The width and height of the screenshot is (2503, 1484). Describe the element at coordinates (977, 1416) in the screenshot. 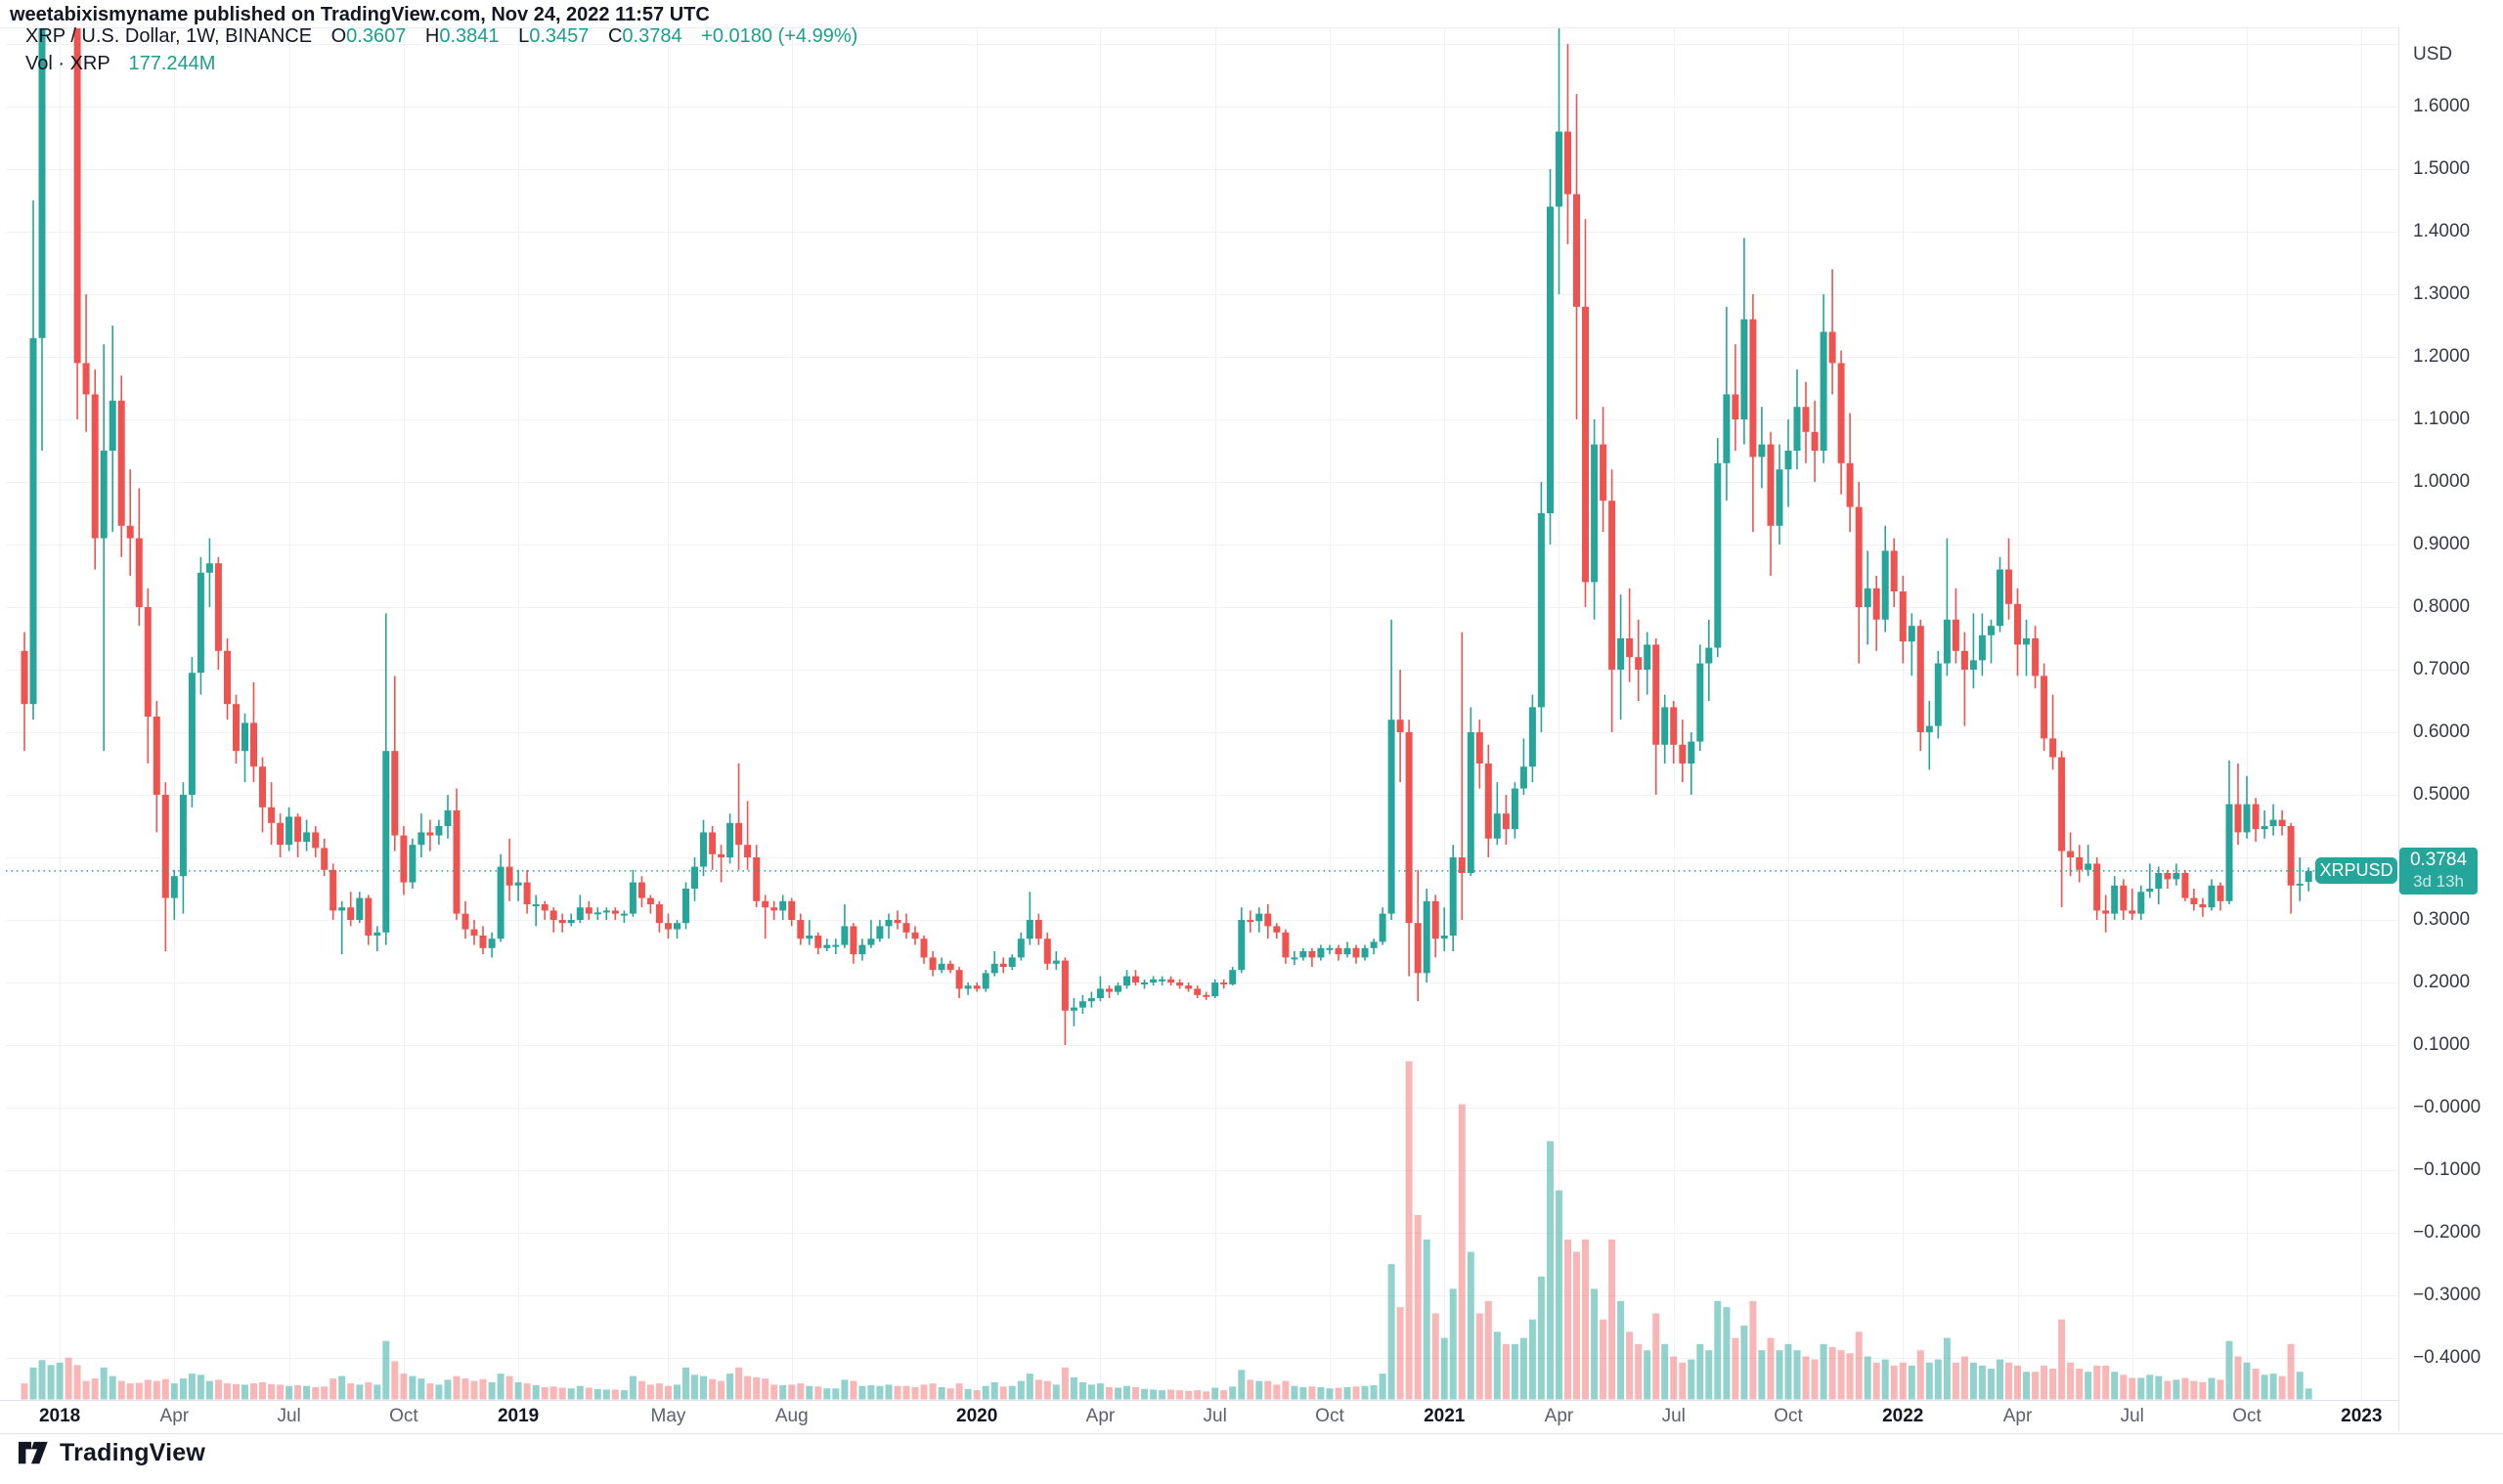

I see `time-axis-year-label: 2020` at that location.